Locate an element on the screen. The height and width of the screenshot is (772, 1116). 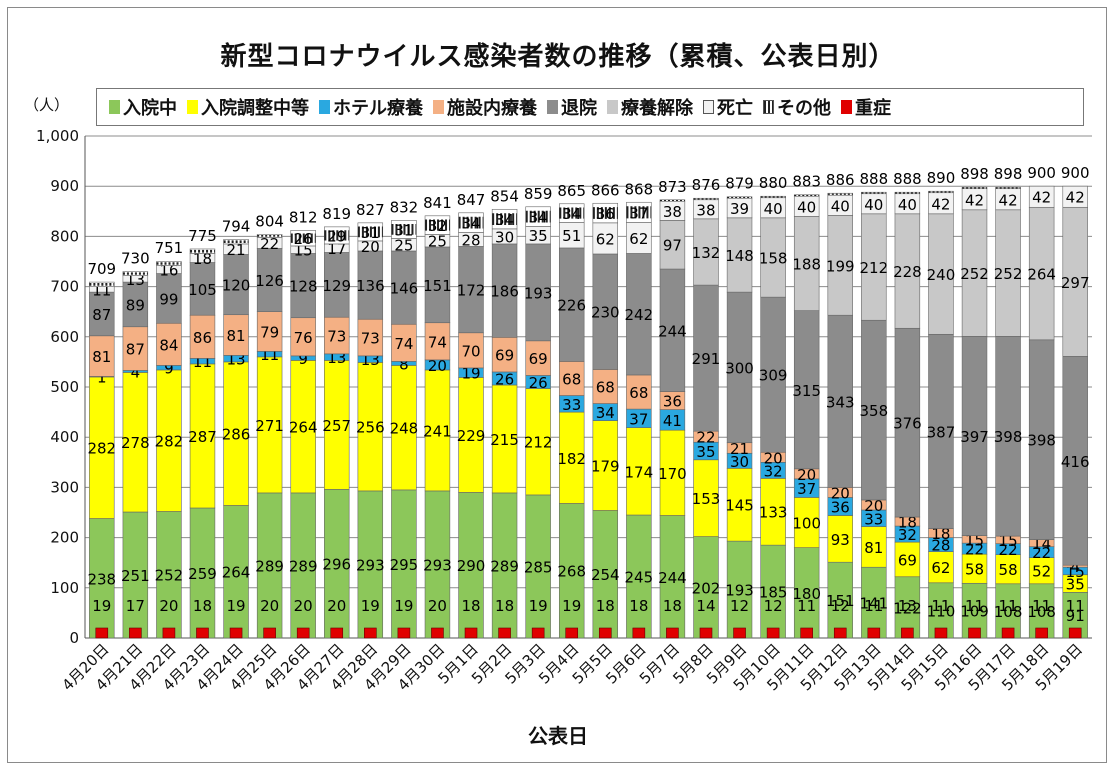
data-label: 293 is located at coordinates (370, 565).